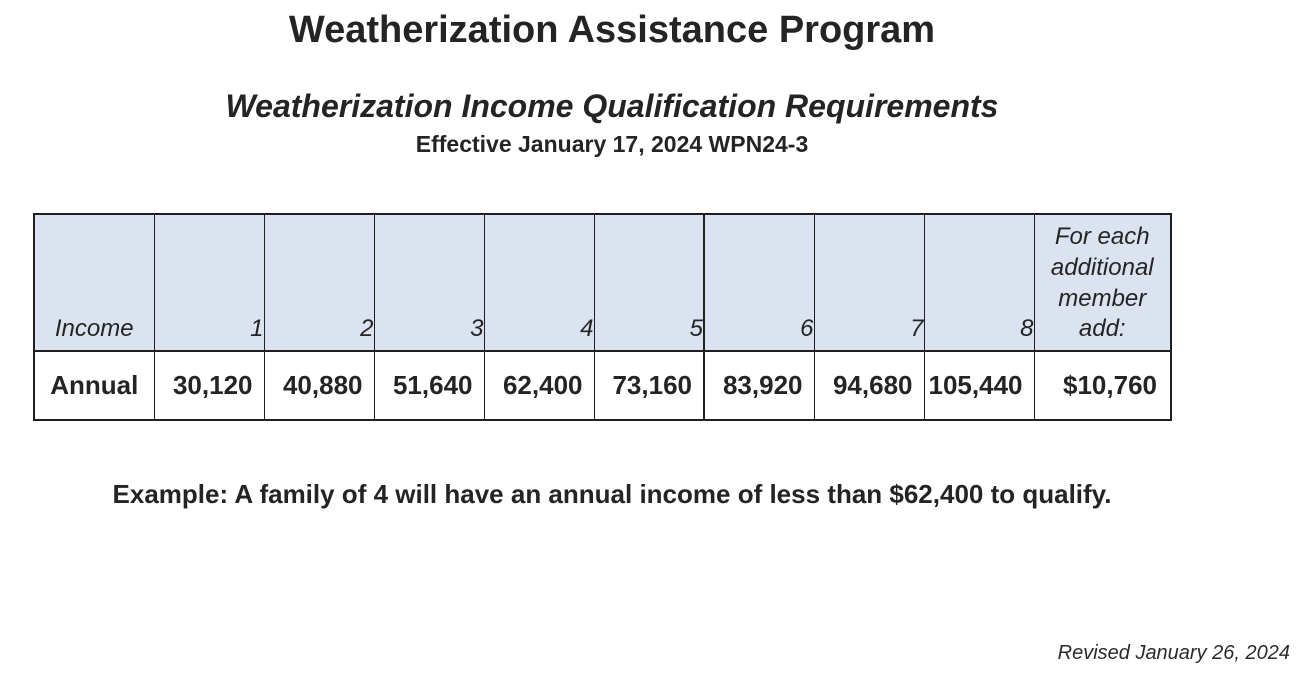  Describe the element at coordinates (759, 386) in the screenshot. I see `cell-income-size-6: 83,920` at that location.